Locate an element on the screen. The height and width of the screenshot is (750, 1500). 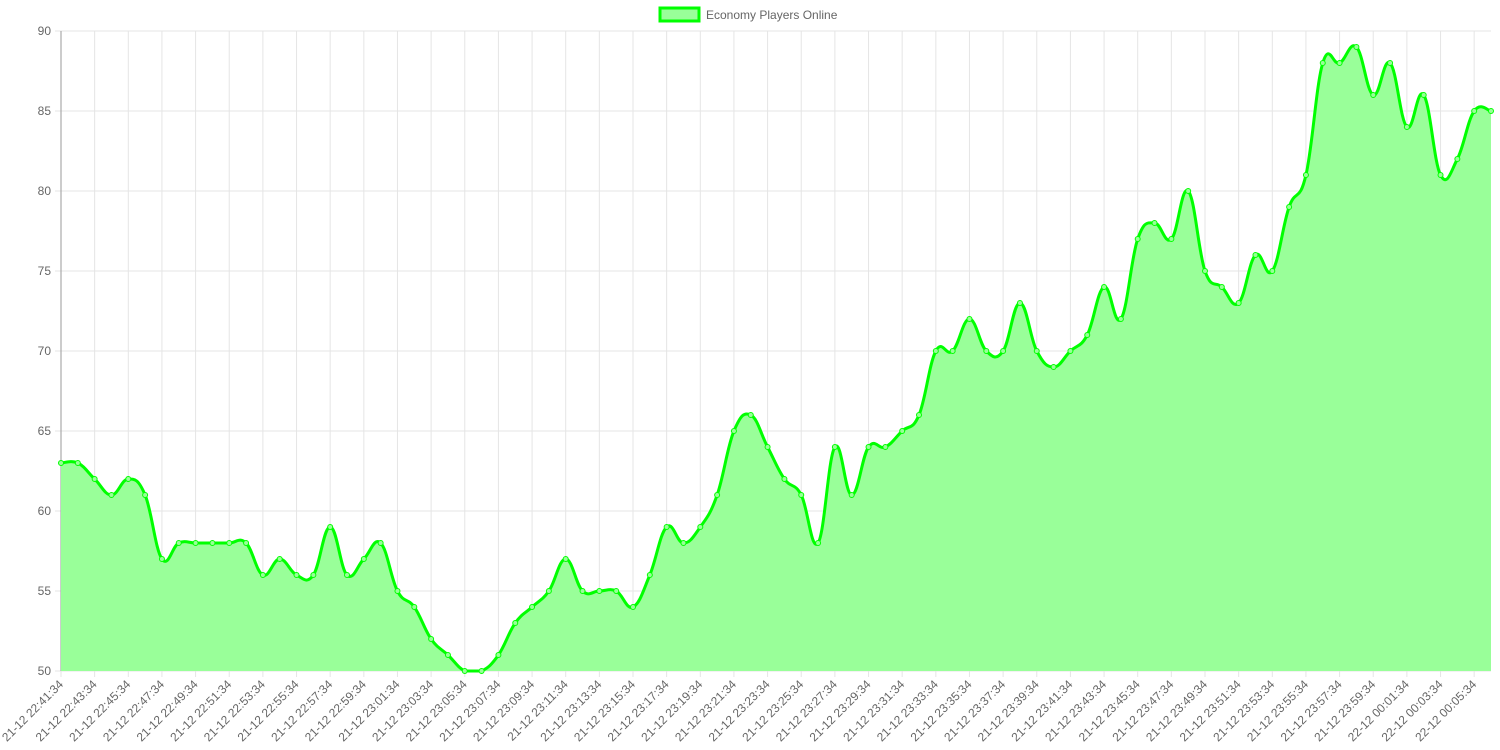
y-tick-label: 90 is located at coordinates (45, 31).